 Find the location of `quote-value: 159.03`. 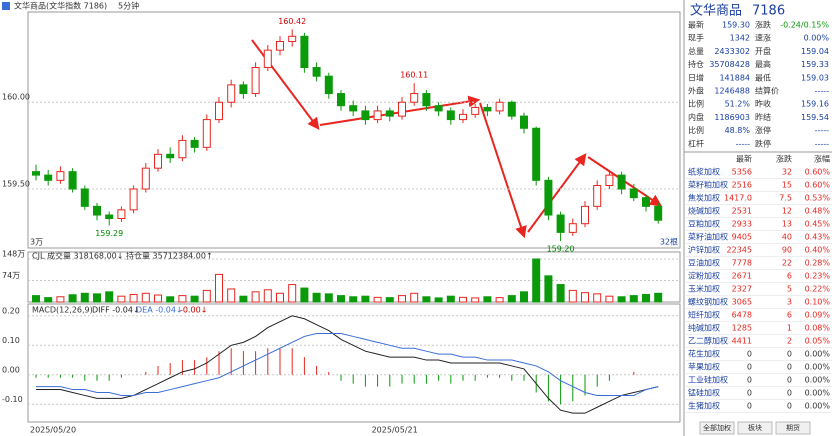

quote-value: 159.03 is located at coordinates (815, 77).